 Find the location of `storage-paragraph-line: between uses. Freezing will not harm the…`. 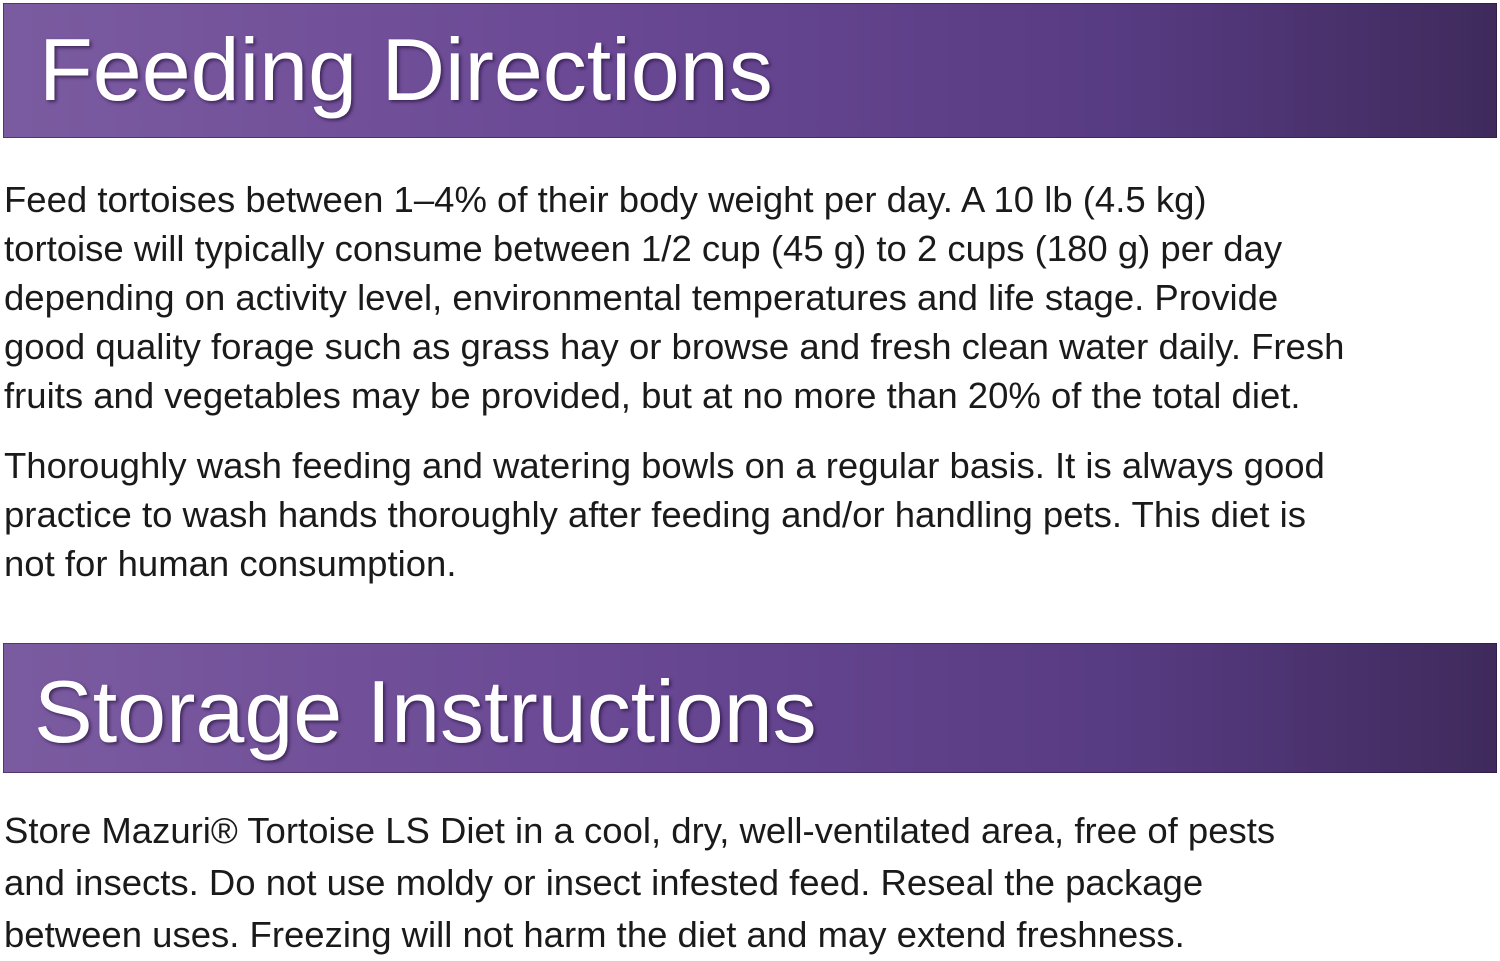

storage-paragraph-line: between uses. Freezing will not harm the… is located at coordinates (594, 934).